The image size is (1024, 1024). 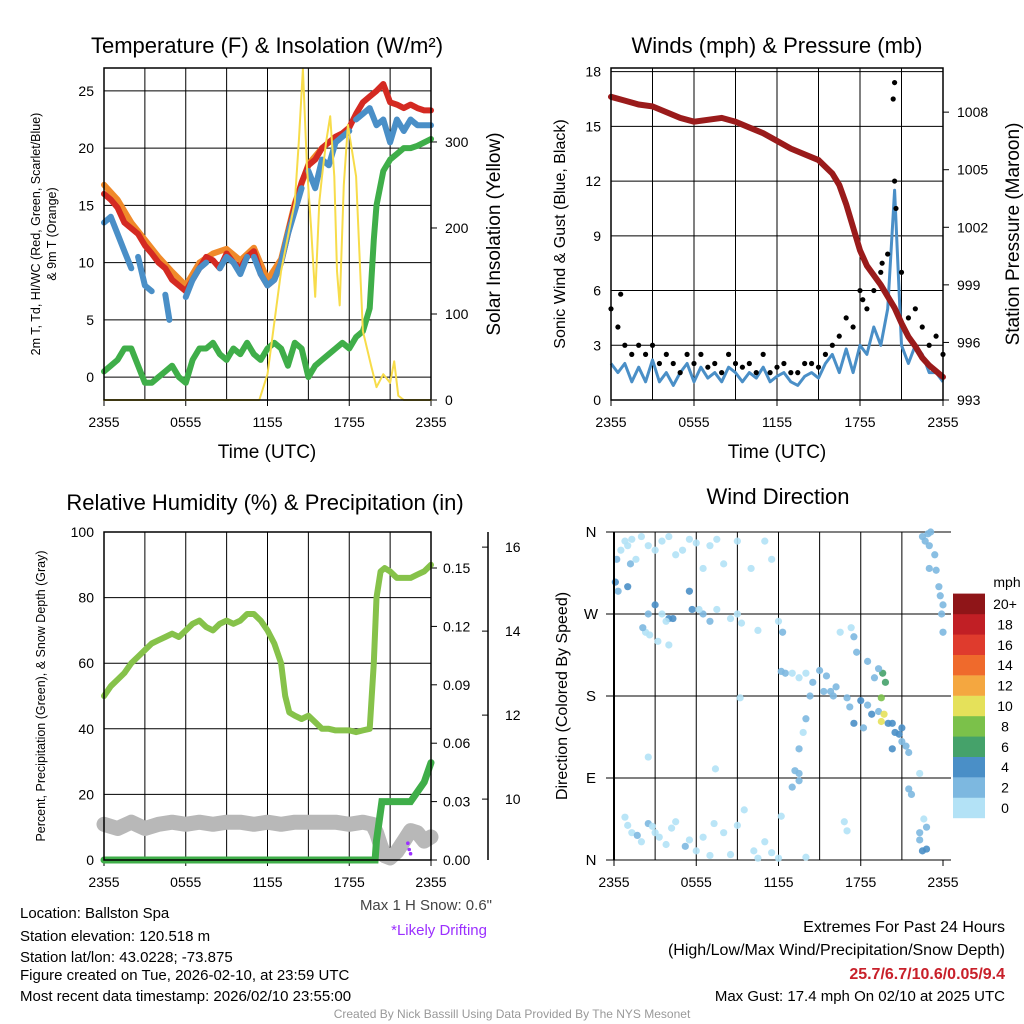 What do you see at coordinates (1005, 624) in the screenshot?
I see `colorbar-label: 18` at bounding box center [1005, 624].